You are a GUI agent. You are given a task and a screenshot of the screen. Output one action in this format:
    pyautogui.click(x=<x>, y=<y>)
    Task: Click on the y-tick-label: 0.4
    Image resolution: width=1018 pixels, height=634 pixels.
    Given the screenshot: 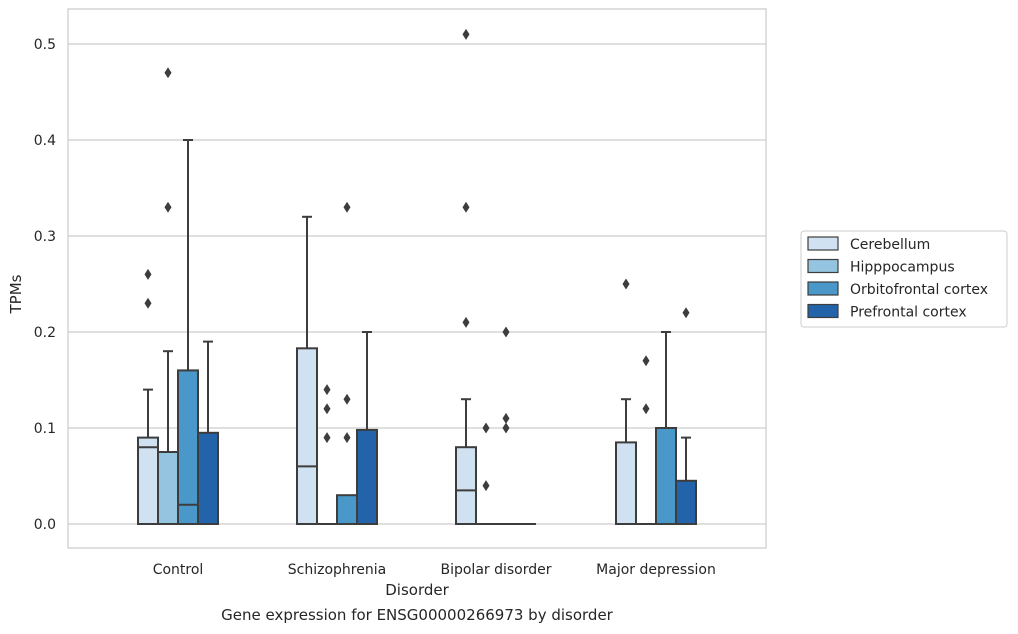 What is the action you would take?
    pyautogui.click(x=45, y=141)
    